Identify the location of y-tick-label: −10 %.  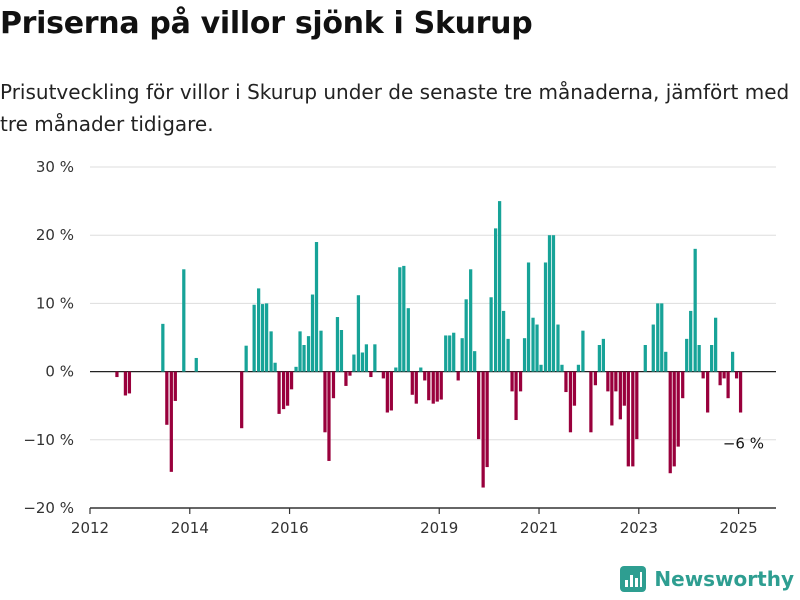
(48, 440).